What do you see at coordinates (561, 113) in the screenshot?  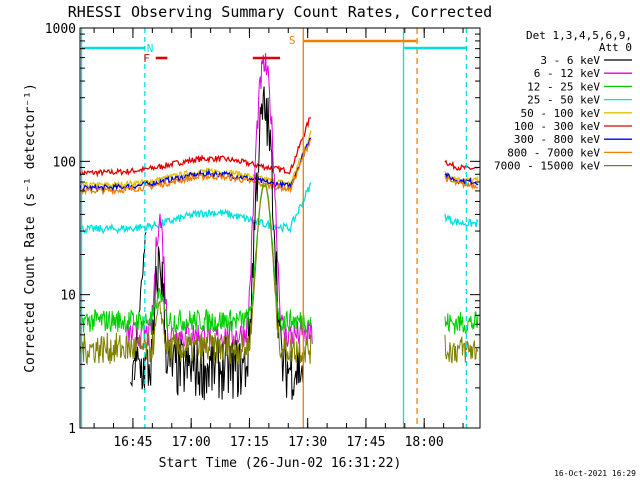 I see `legend-label: 50 - 100 keV` at bounding box center [561, 113].